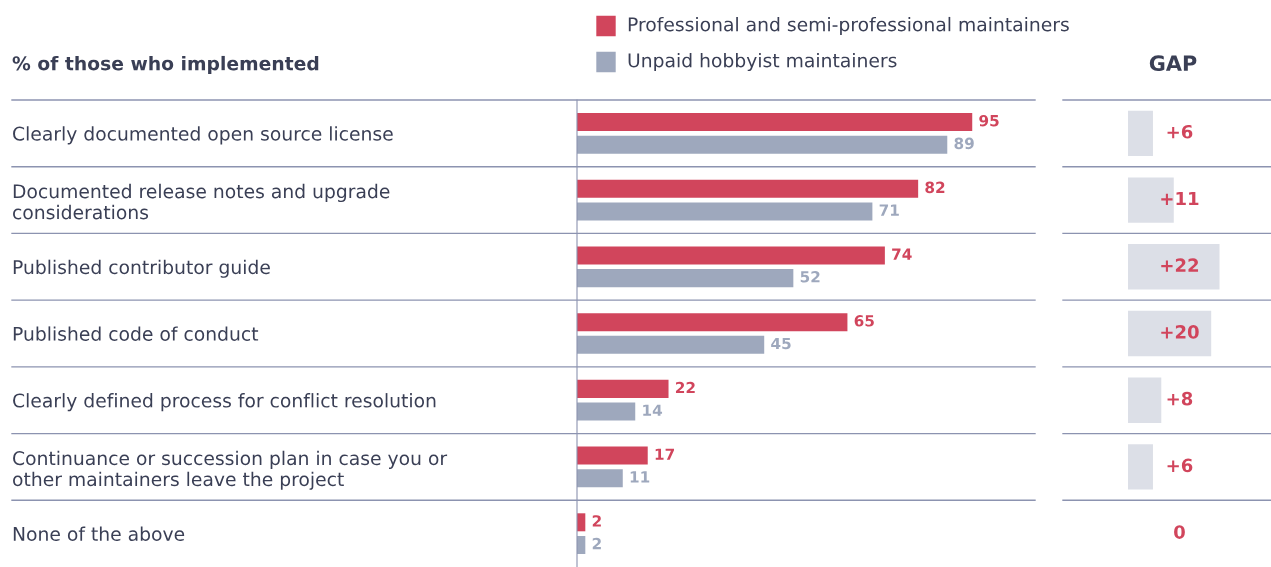  Describe the element at coordinates (848, 26) in the screenshot. I see `legend-label: Professional and semi-professional maintainers` at that location.